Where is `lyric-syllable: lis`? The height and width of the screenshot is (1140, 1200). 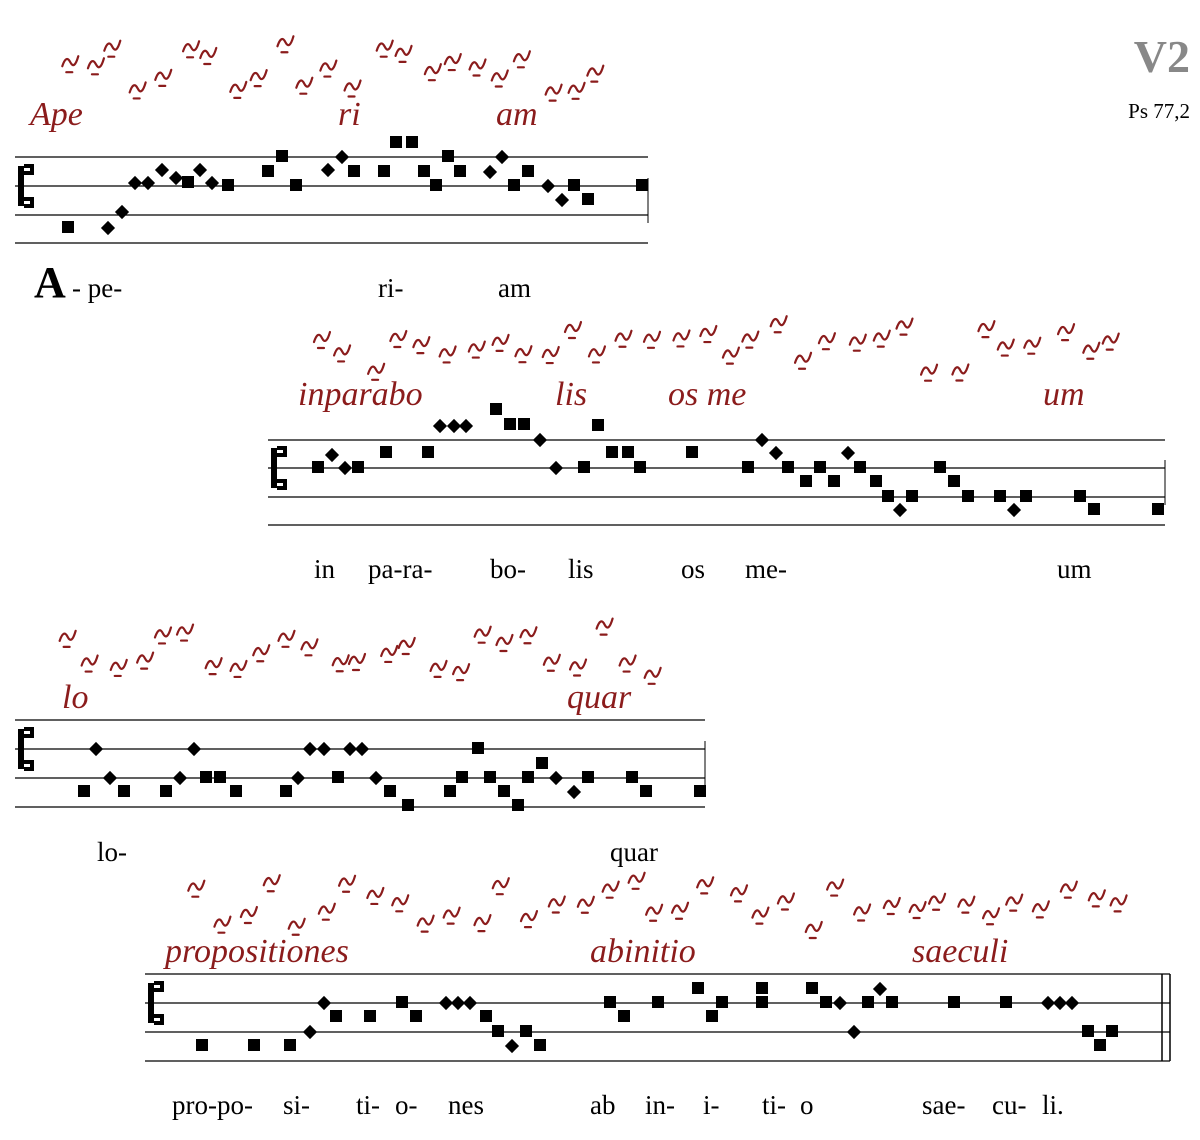 lyric-syllable: lis is located at coordinates (581, 569).